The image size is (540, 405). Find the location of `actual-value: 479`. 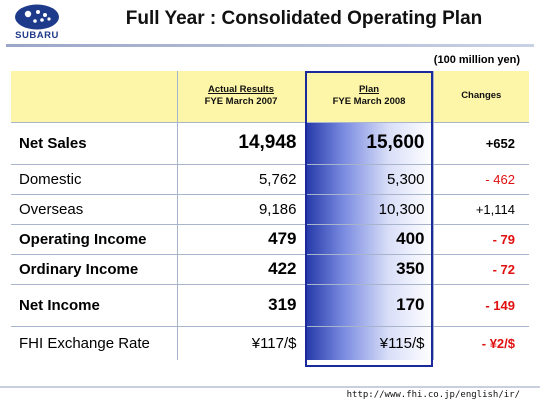

actual-value: 479 is located at coordinates (240, 239).